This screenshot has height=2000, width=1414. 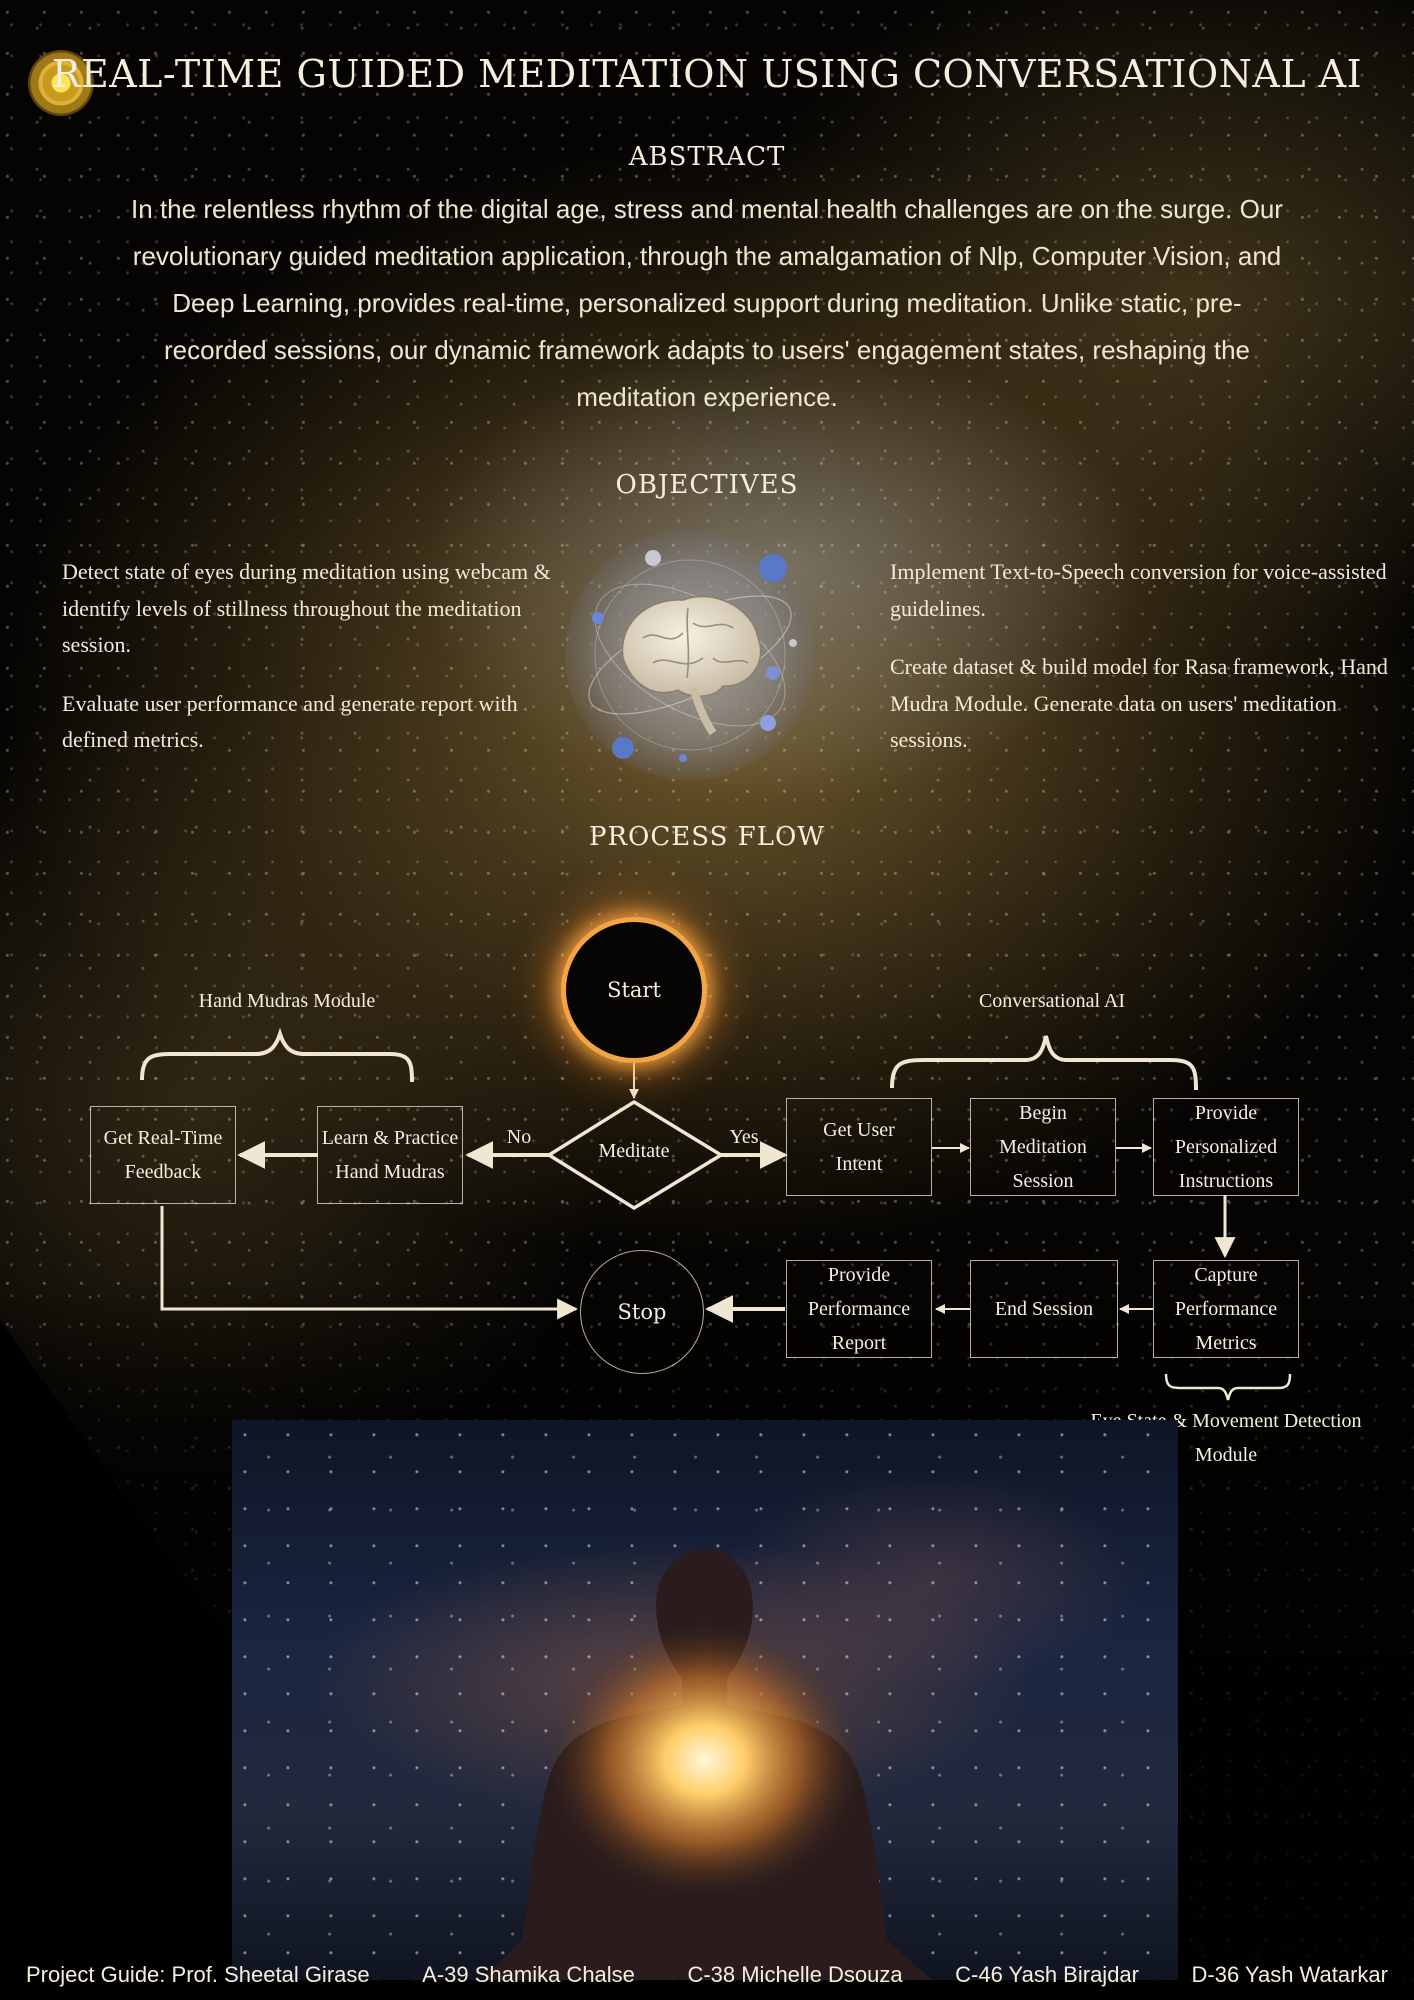 I want to click on objectives-heading: OBJECTIVES, so click(x=707, y=485).